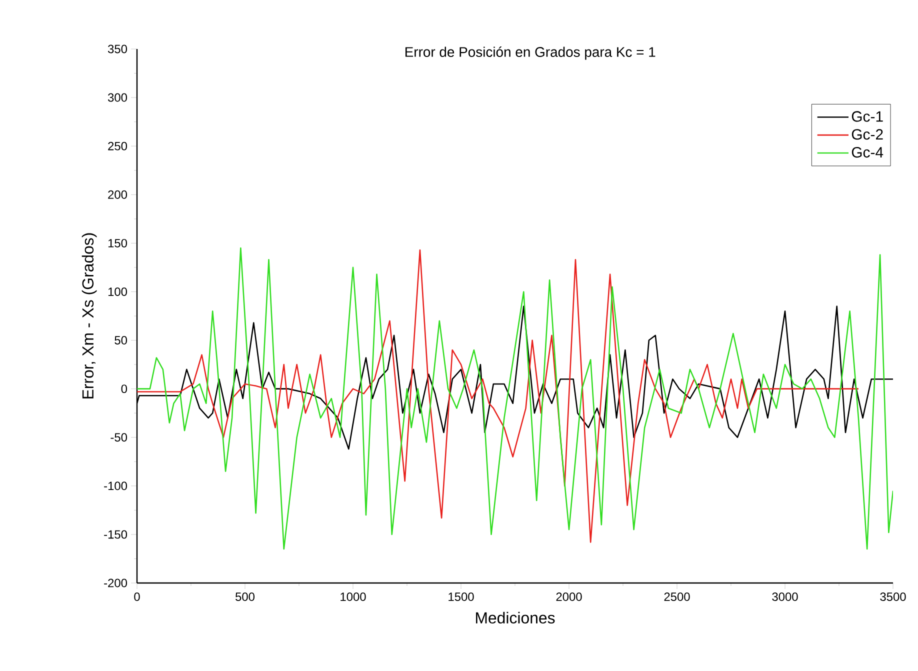 The image size is (918, 671). I want to click on legend-label: Gc-1, so click(867, 116).